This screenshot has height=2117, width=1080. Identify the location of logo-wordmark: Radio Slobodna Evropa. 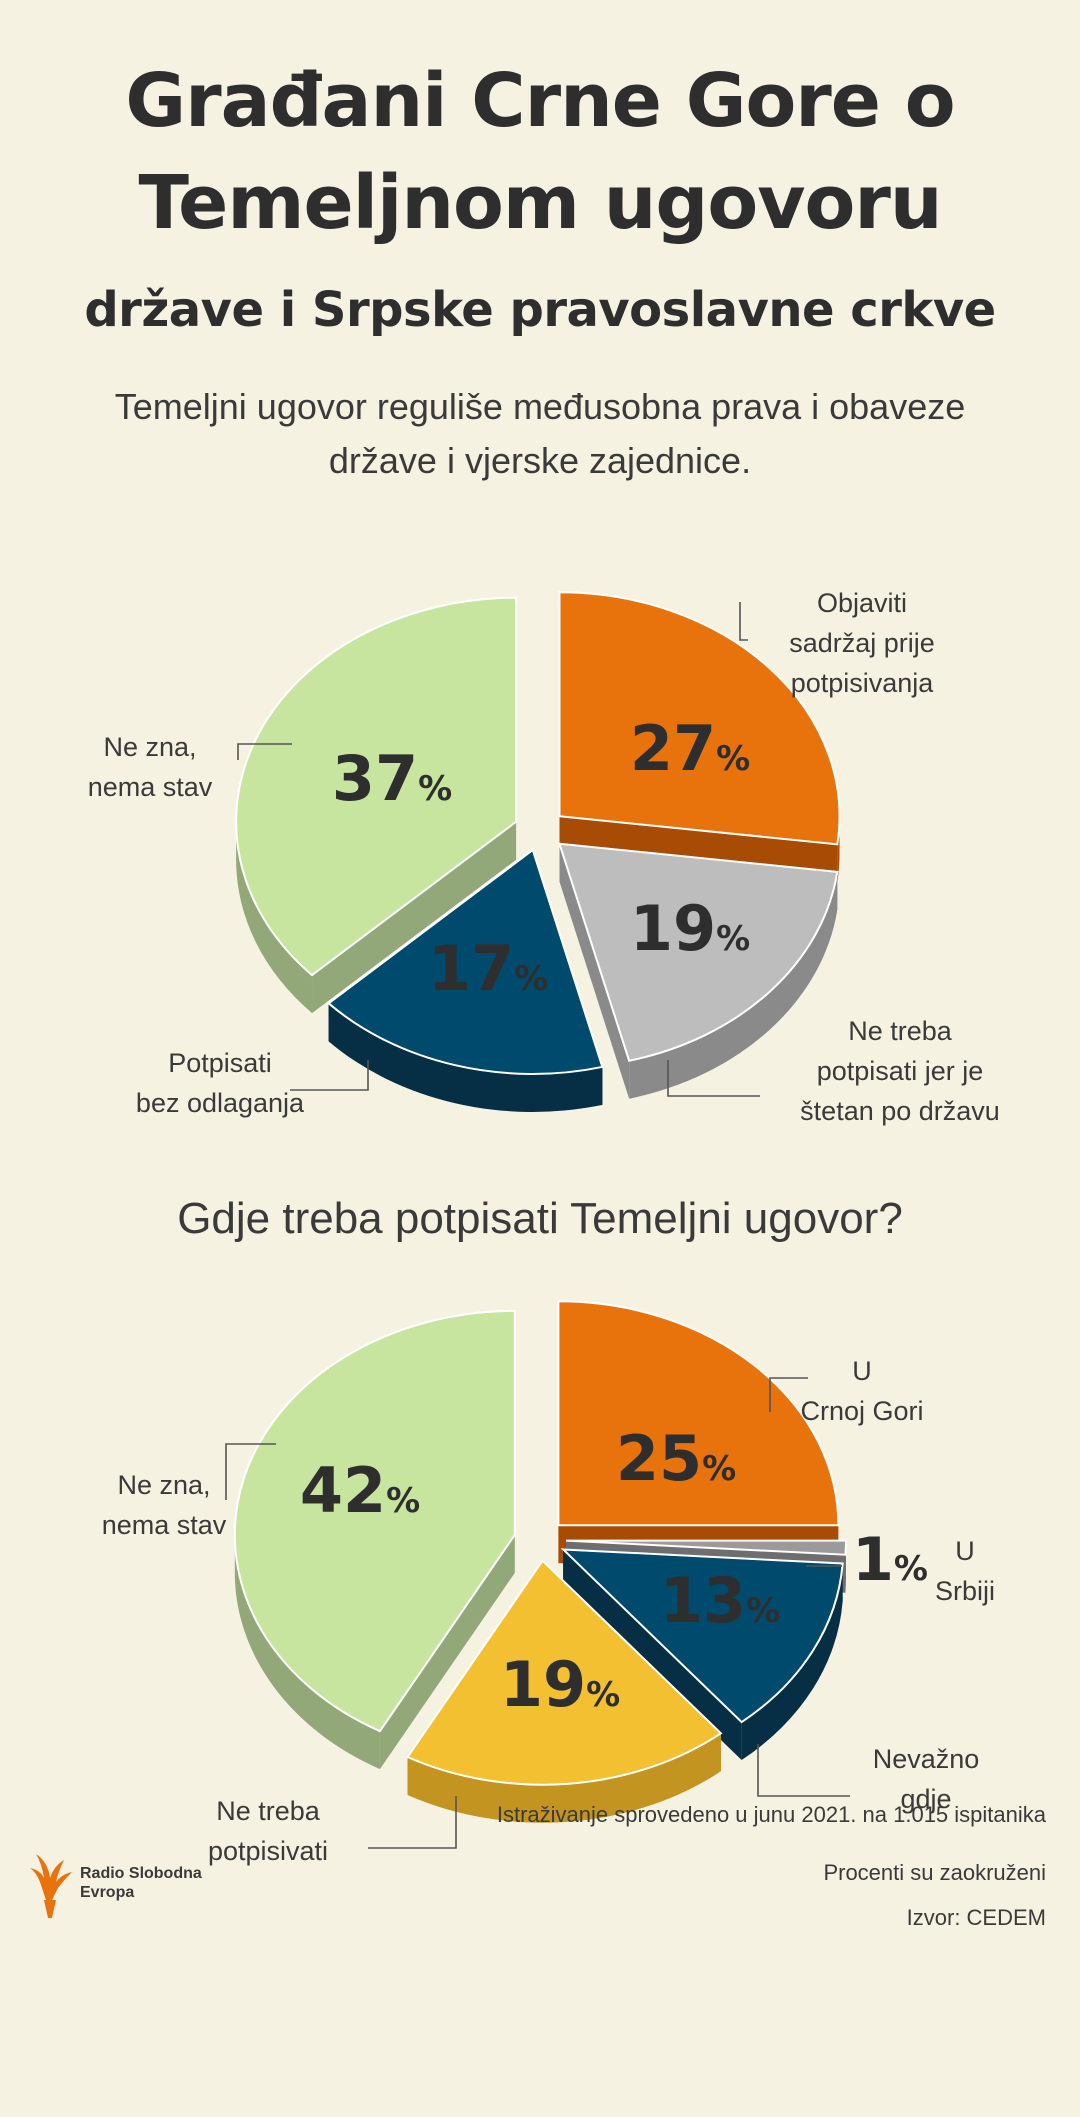
(141, 1883).